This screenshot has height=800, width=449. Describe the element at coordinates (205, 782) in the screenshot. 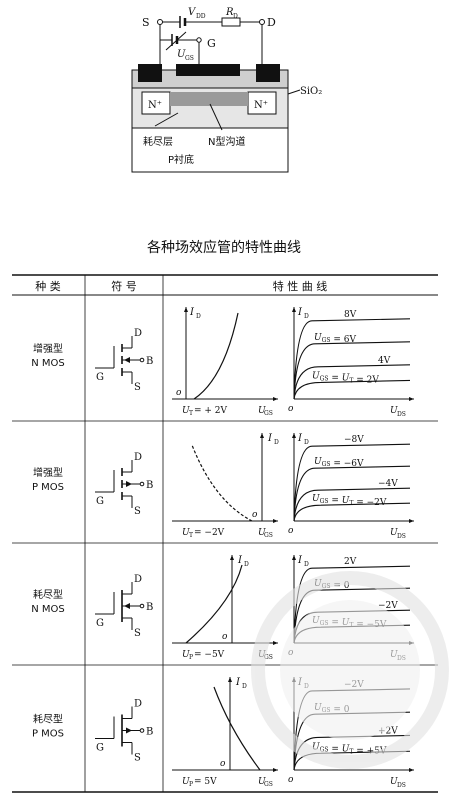

I see `transfer-threshold-value: = 5V` at that location.